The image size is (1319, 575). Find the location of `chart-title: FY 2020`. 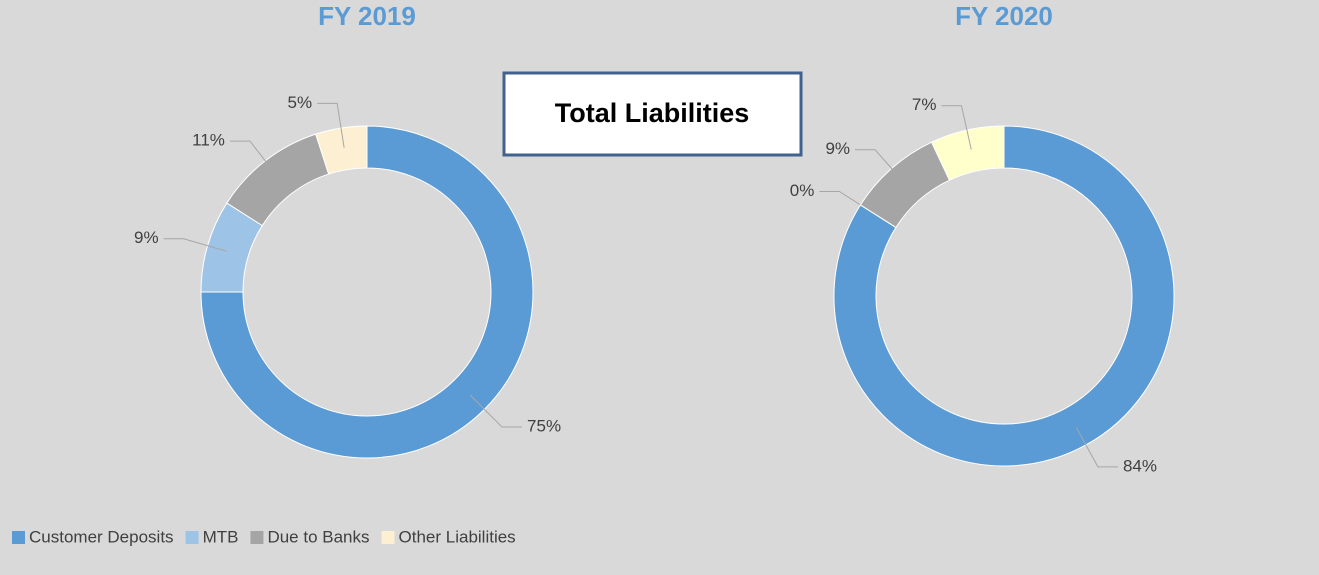

chart-title: FY 2020 is located at coordinates (1004, 16).